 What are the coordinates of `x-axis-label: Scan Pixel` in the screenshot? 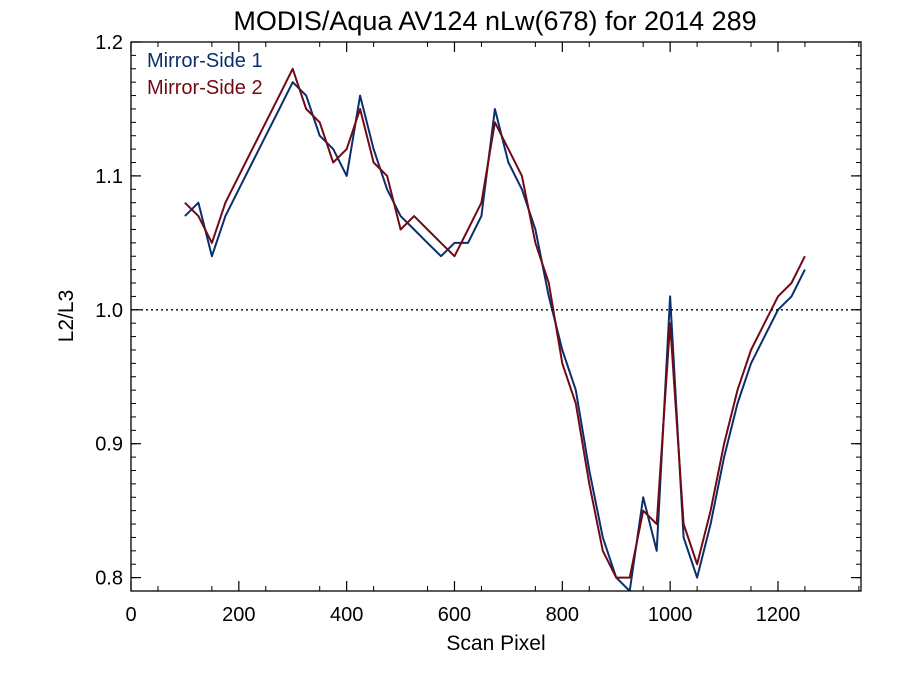 It's located at (495, 643).